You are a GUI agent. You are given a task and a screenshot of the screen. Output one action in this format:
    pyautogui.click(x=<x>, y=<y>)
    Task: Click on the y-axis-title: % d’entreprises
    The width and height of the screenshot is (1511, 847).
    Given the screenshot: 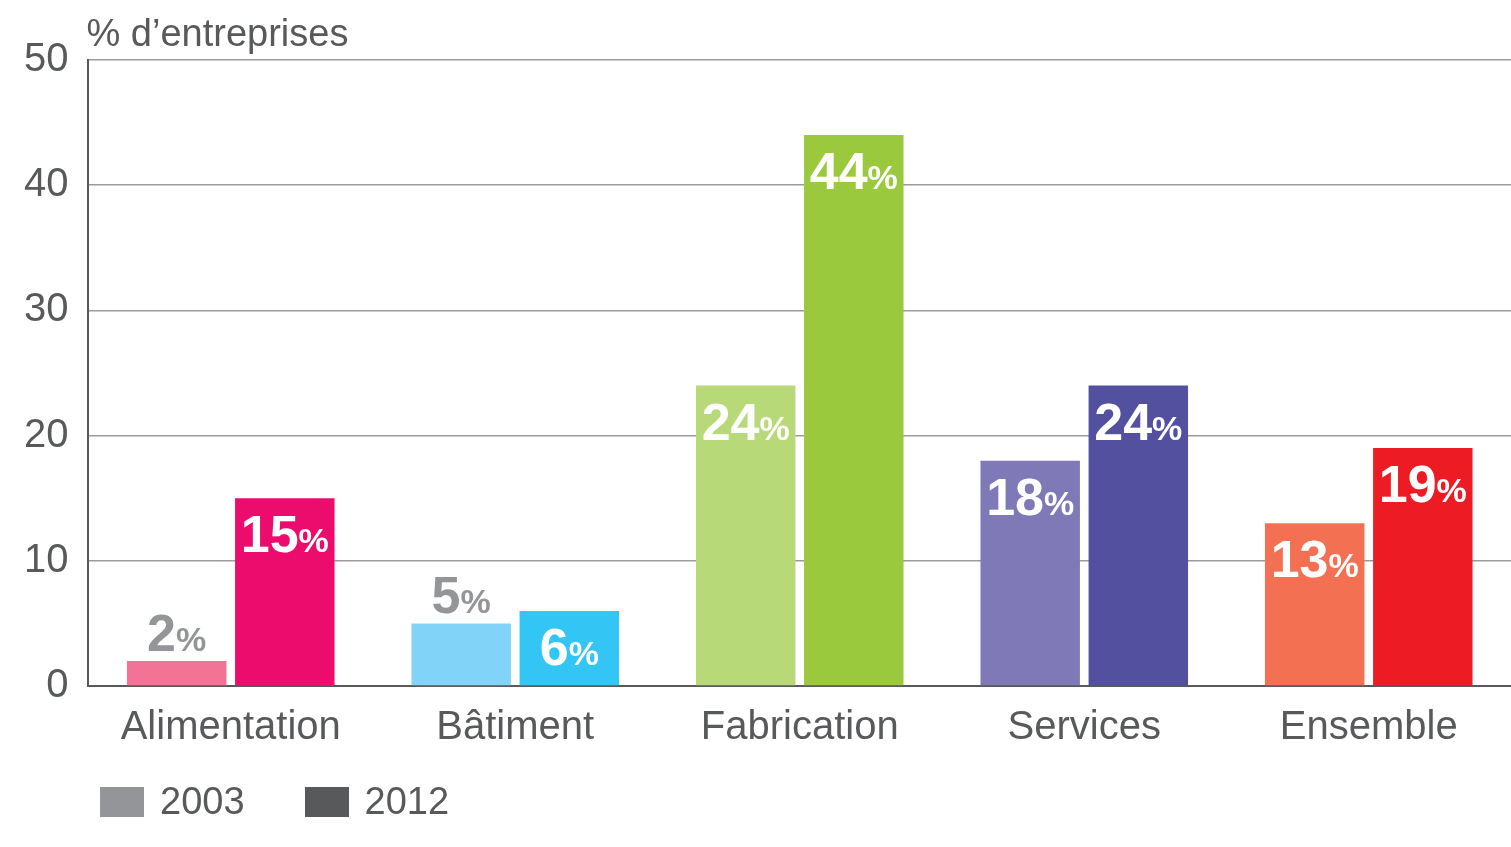 What is the action you would take?
    pyautogui.click(x=217, y=33)
    